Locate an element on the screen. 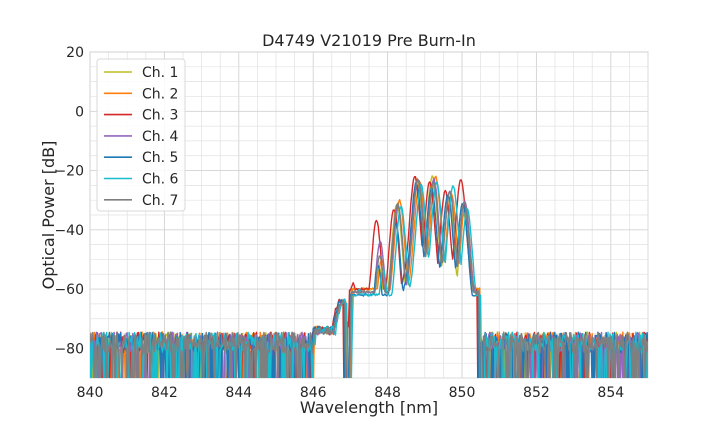  x-tick-label: 846 is located at coordinates (313, 393).